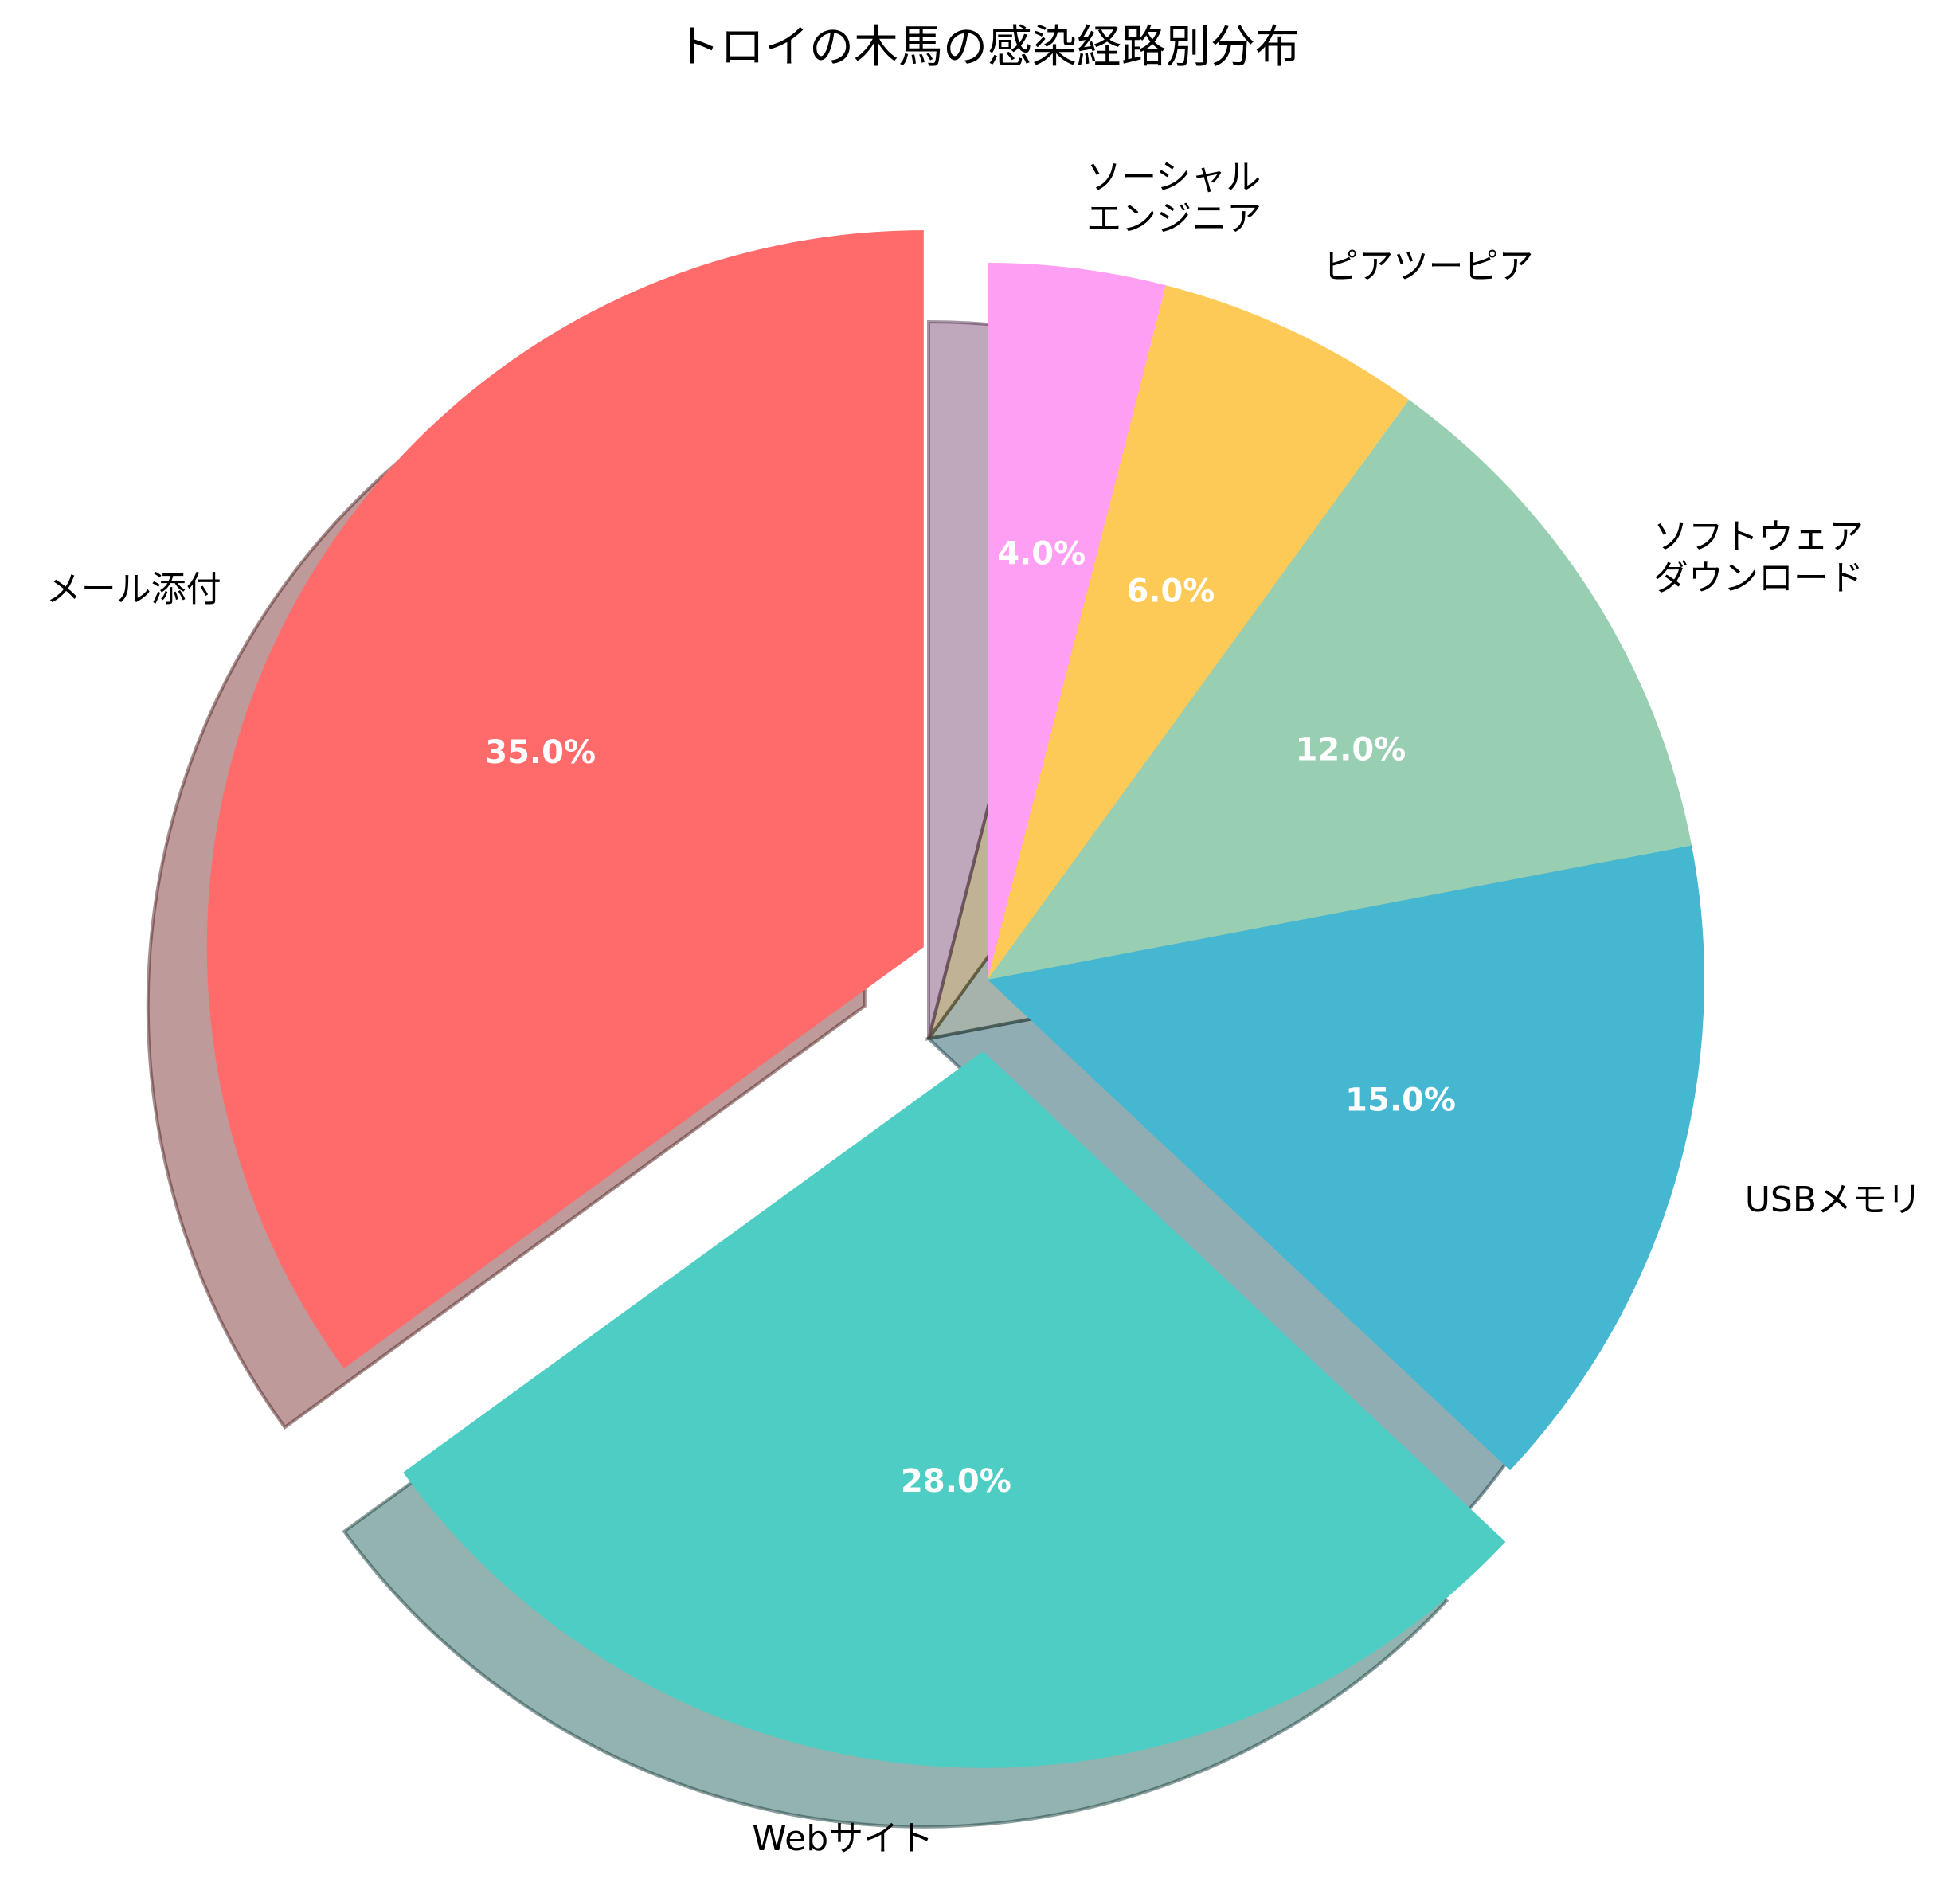 Image resolution: width=1960 pixels, height=1886 pixels. I want to click on slice-label: ピアツーピア, so click(1429, 266).